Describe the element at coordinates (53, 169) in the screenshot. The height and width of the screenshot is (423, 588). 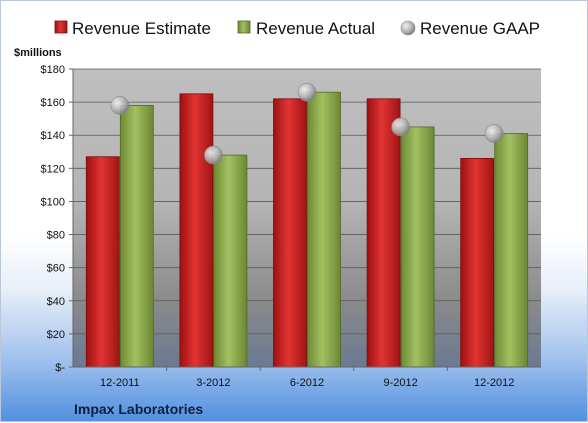
I see `y-tick-label: $120` at that location.